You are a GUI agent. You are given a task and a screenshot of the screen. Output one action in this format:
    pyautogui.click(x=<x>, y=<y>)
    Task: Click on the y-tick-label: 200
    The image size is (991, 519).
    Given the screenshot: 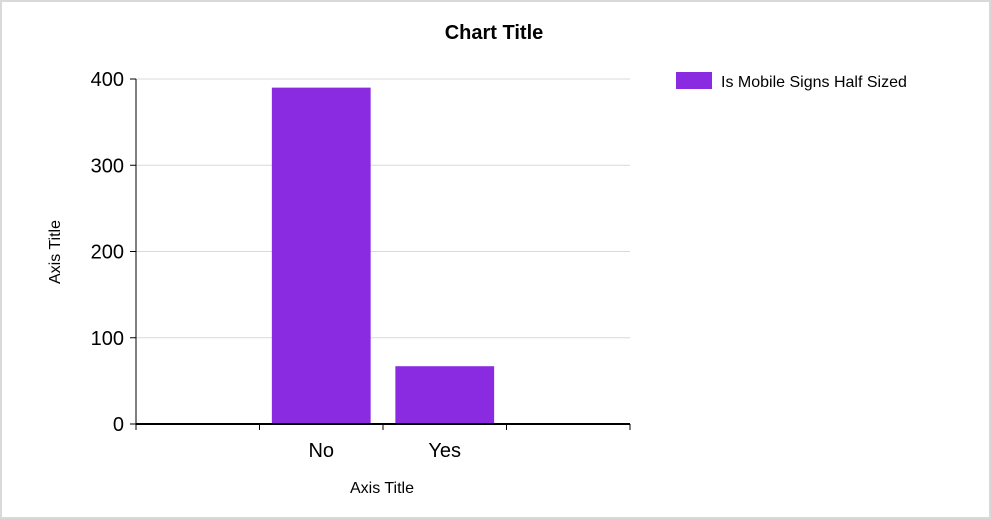 What is the action you would take?
    pyautogui.click(x=107, y=253)
    